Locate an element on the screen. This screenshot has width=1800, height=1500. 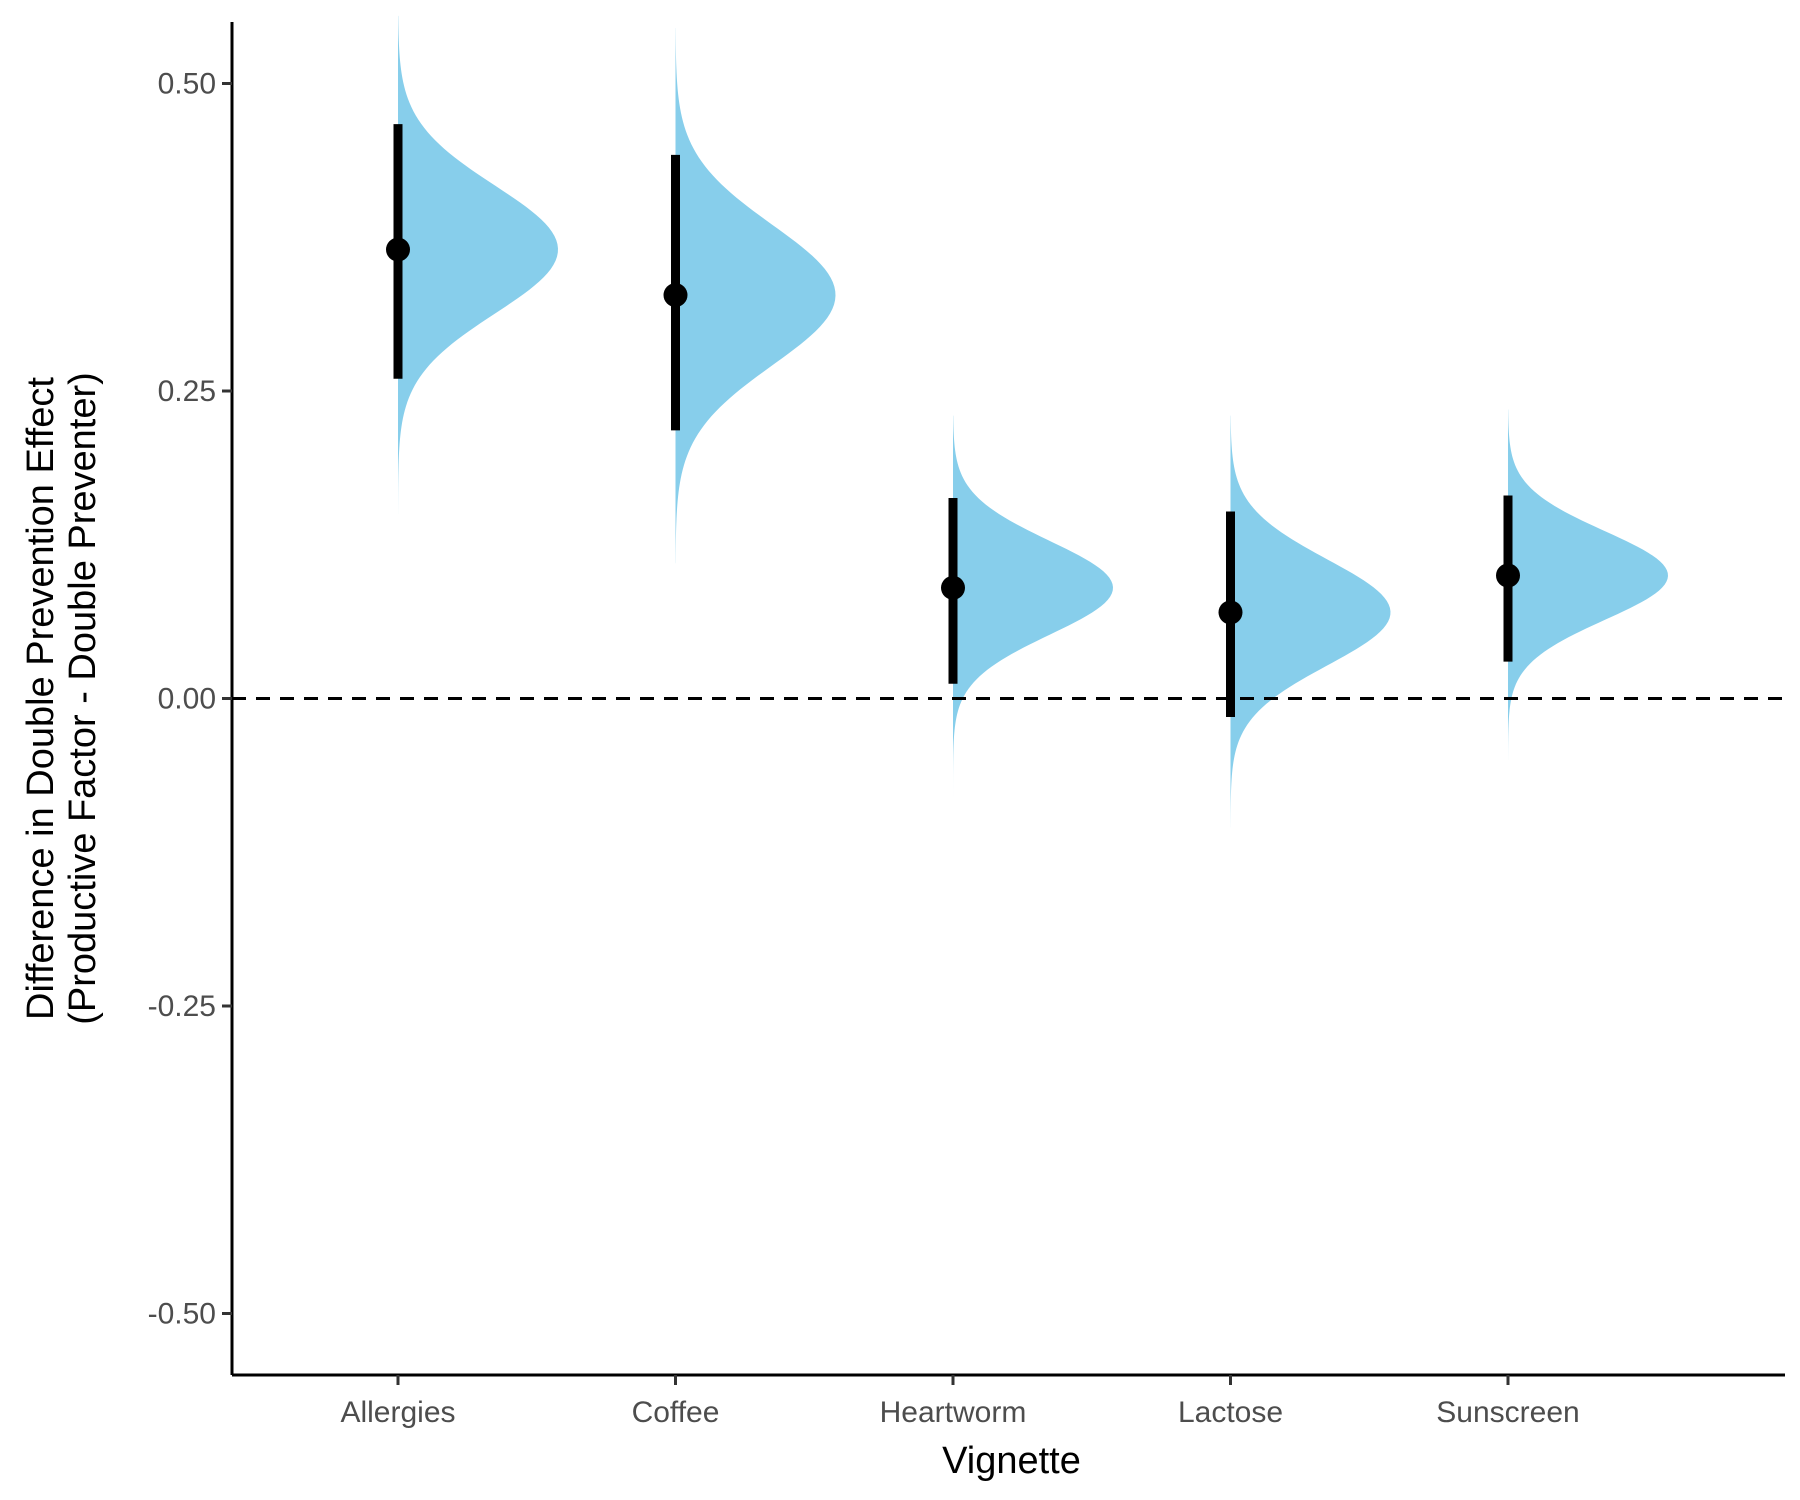
point-heartworm is located at coordinates (953, 587).